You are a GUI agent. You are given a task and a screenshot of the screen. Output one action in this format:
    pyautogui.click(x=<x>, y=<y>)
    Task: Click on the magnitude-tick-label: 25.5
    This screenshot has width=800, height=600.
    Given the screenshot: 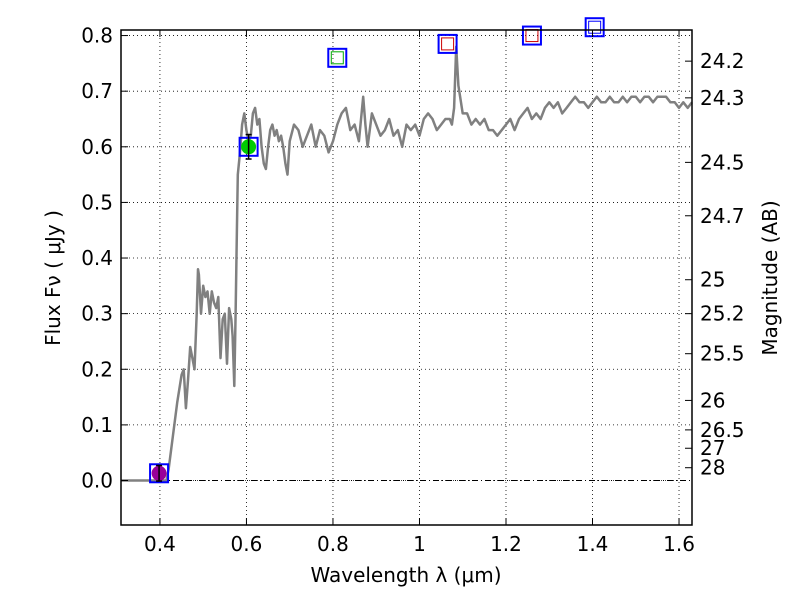 What is the action you would take?
    pyautogui.click(x=722, y=354)
    